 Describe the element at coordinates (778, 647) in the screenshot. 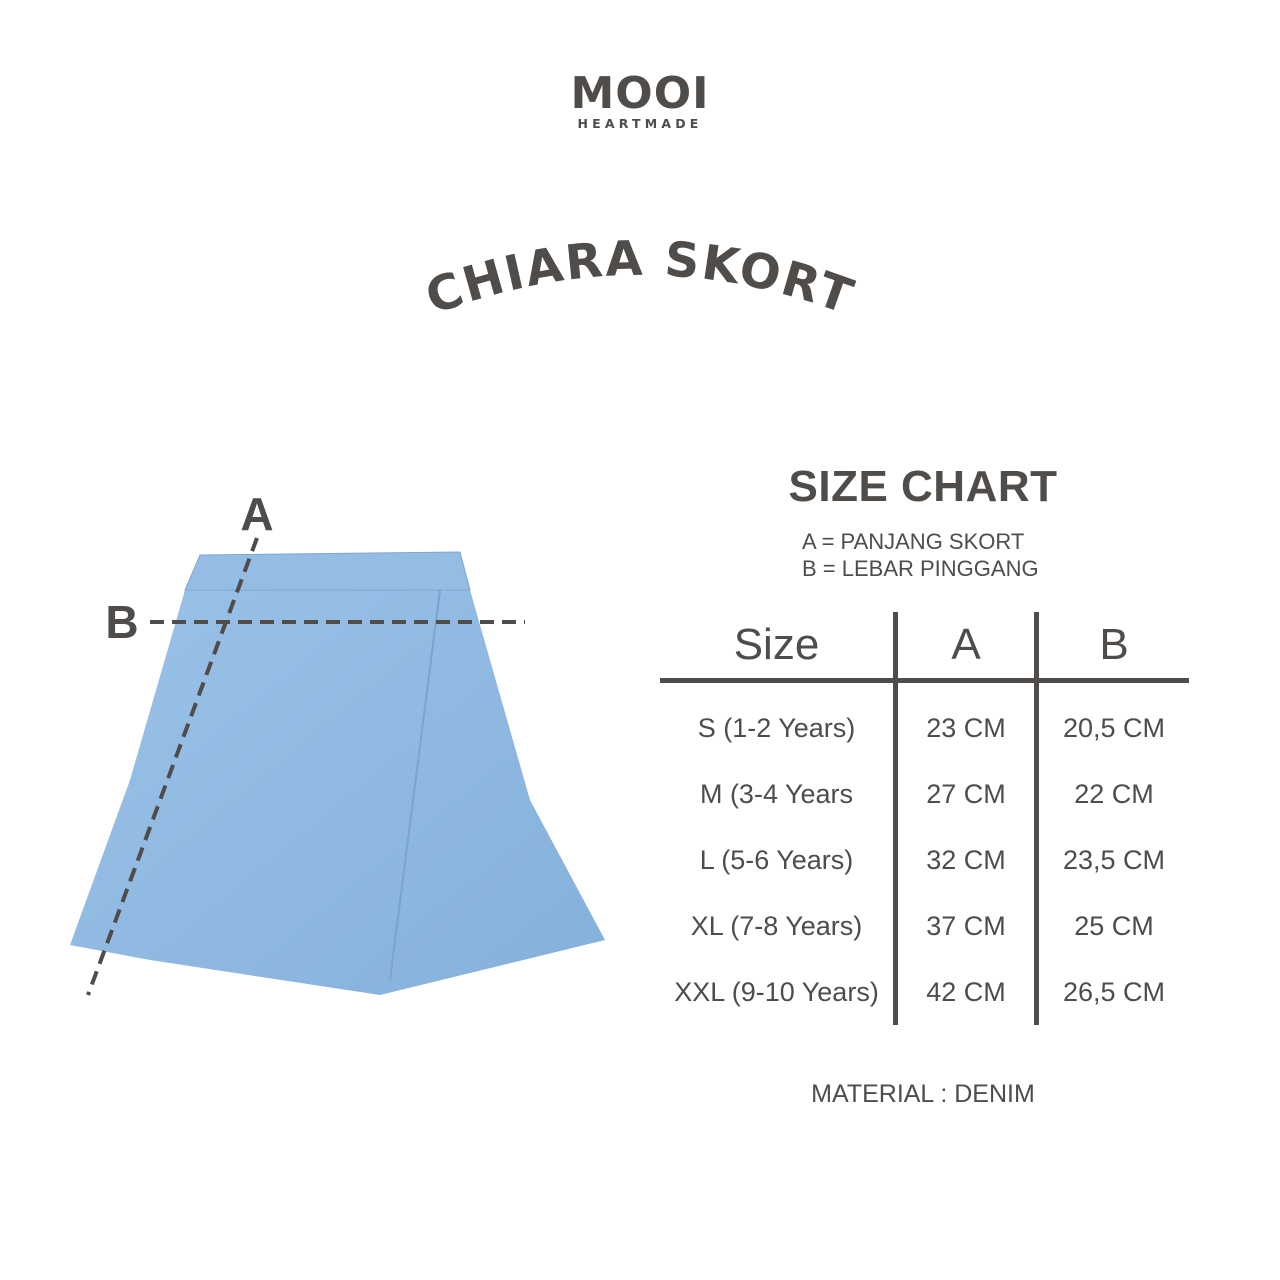

I see `header-size: Size` at that location.